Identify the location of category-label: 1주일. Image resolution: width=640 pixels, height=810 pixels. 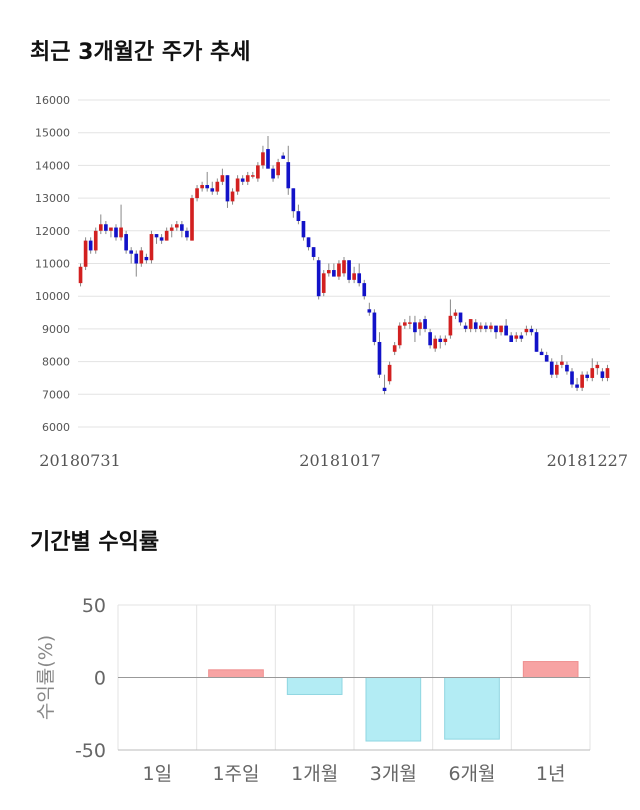
(235, 774).